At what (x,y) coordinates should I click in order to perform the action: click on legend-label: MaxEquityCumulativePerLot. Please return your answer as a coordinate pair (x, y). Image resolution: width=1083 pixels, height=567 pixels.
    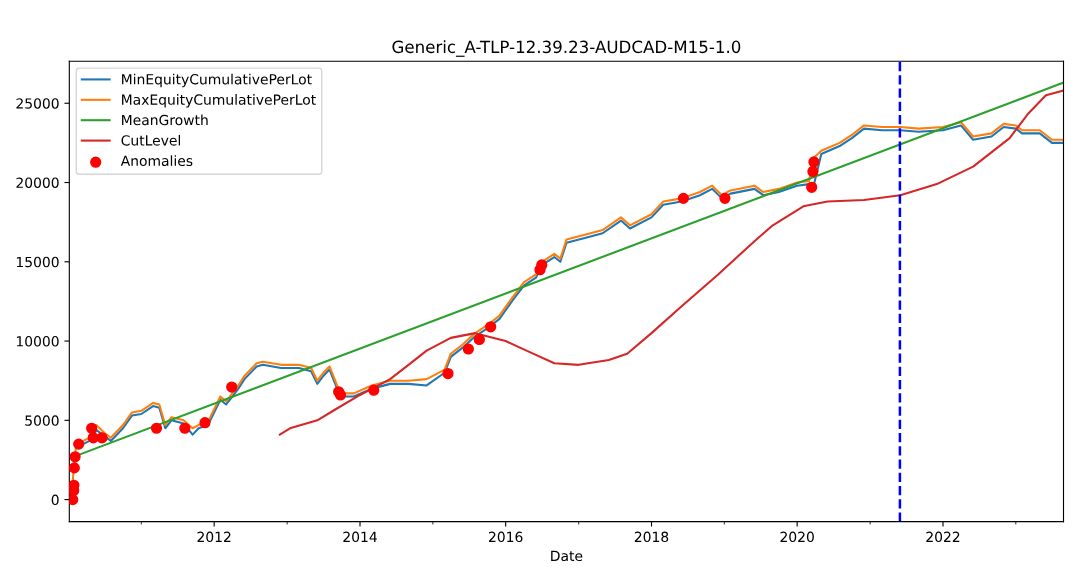
    Looking at the image, I should click on (219, 101).